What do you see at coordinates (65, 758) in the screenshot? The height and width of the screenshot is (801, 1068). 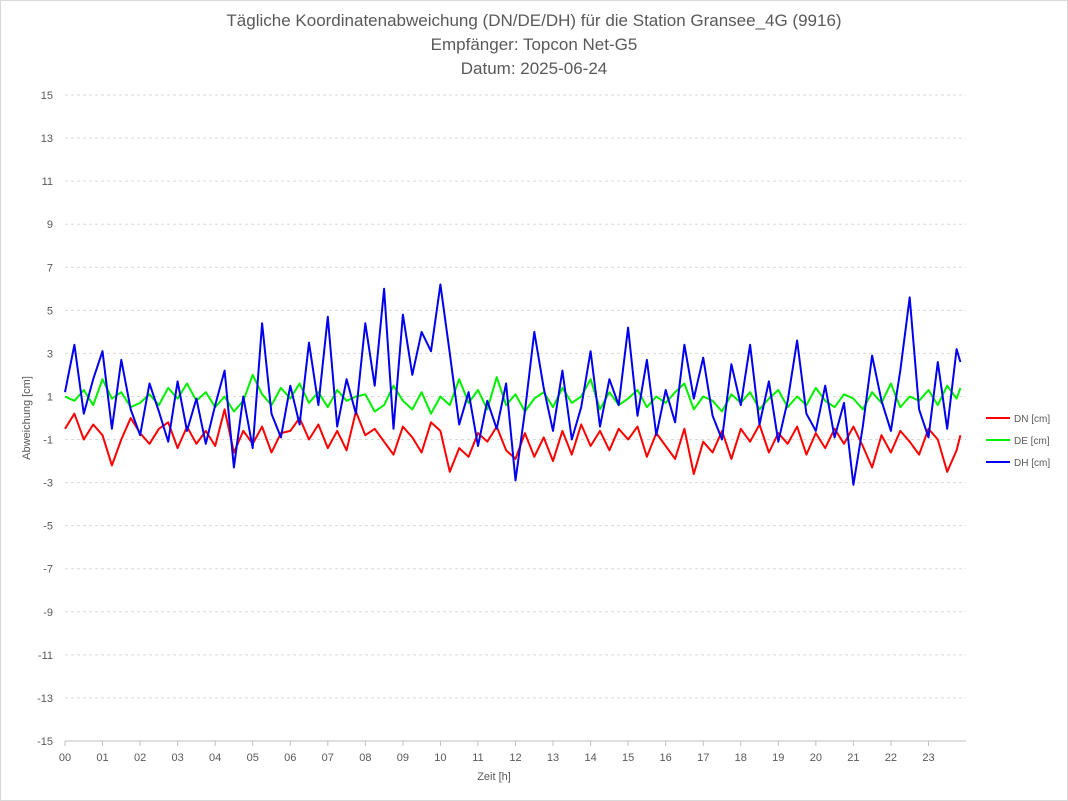 I see `x-tick-label: 00` at bounding box center [65, 758].